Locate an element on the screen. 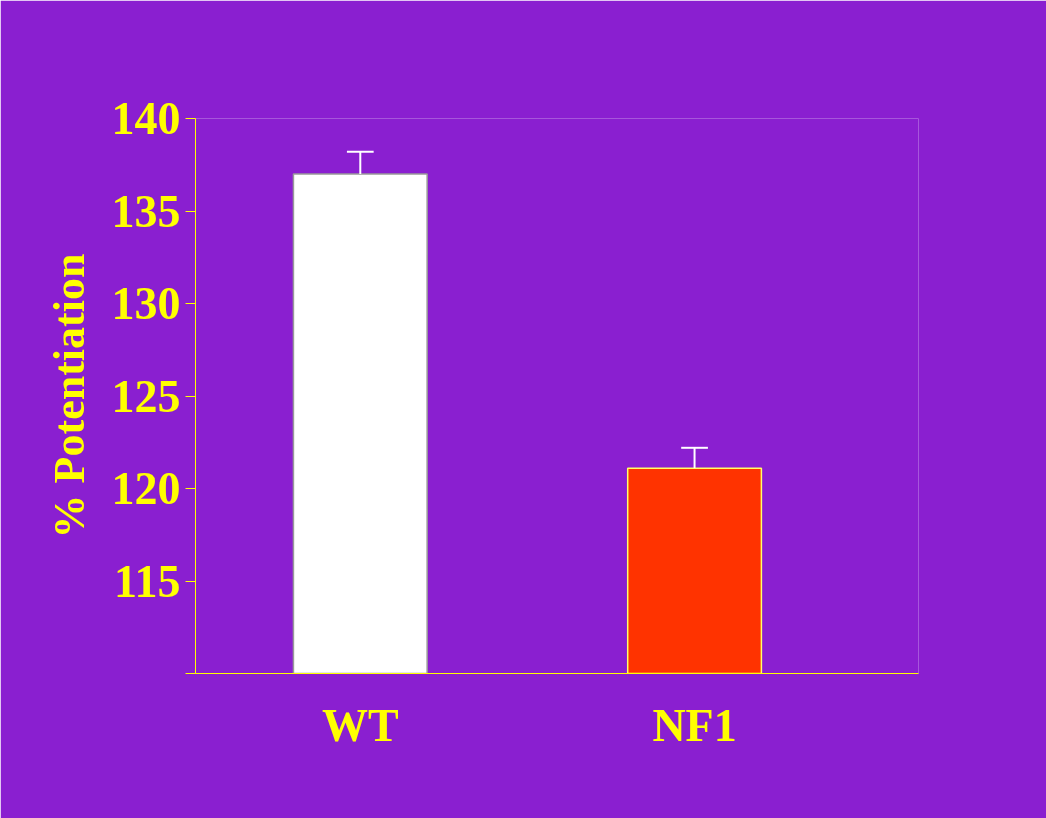 Image resolution: width=1046 pixels, height=818 pixels. x-tick-label: WT is located at coordinates (360, 725).